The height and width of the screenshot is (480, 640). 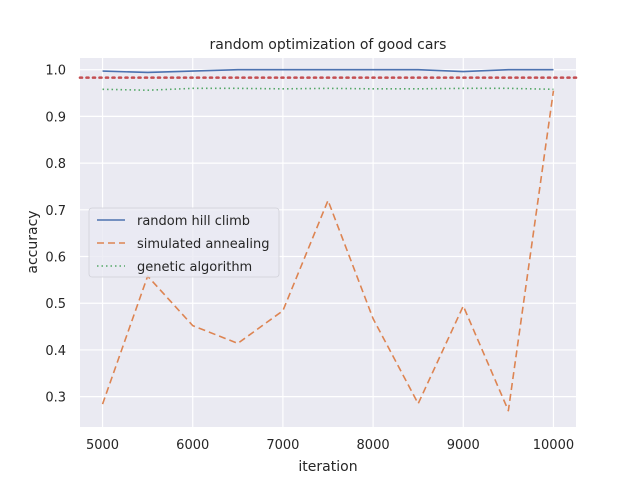 I want to click on x-axis-label: iteration, so click(x=327, y=467).